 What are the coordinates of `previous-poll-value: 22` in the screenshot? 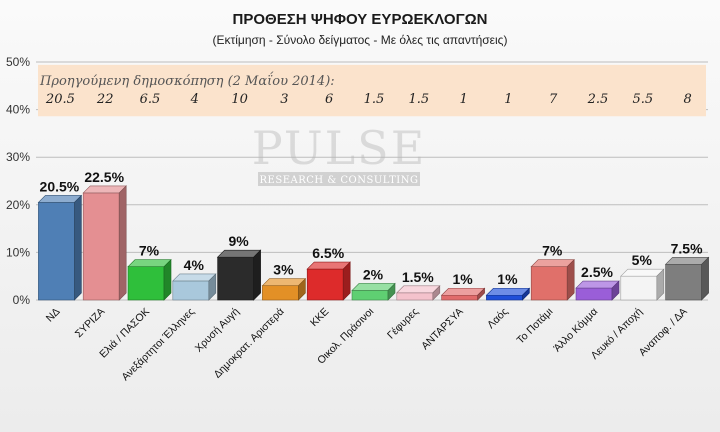 It's located at (105, 99).